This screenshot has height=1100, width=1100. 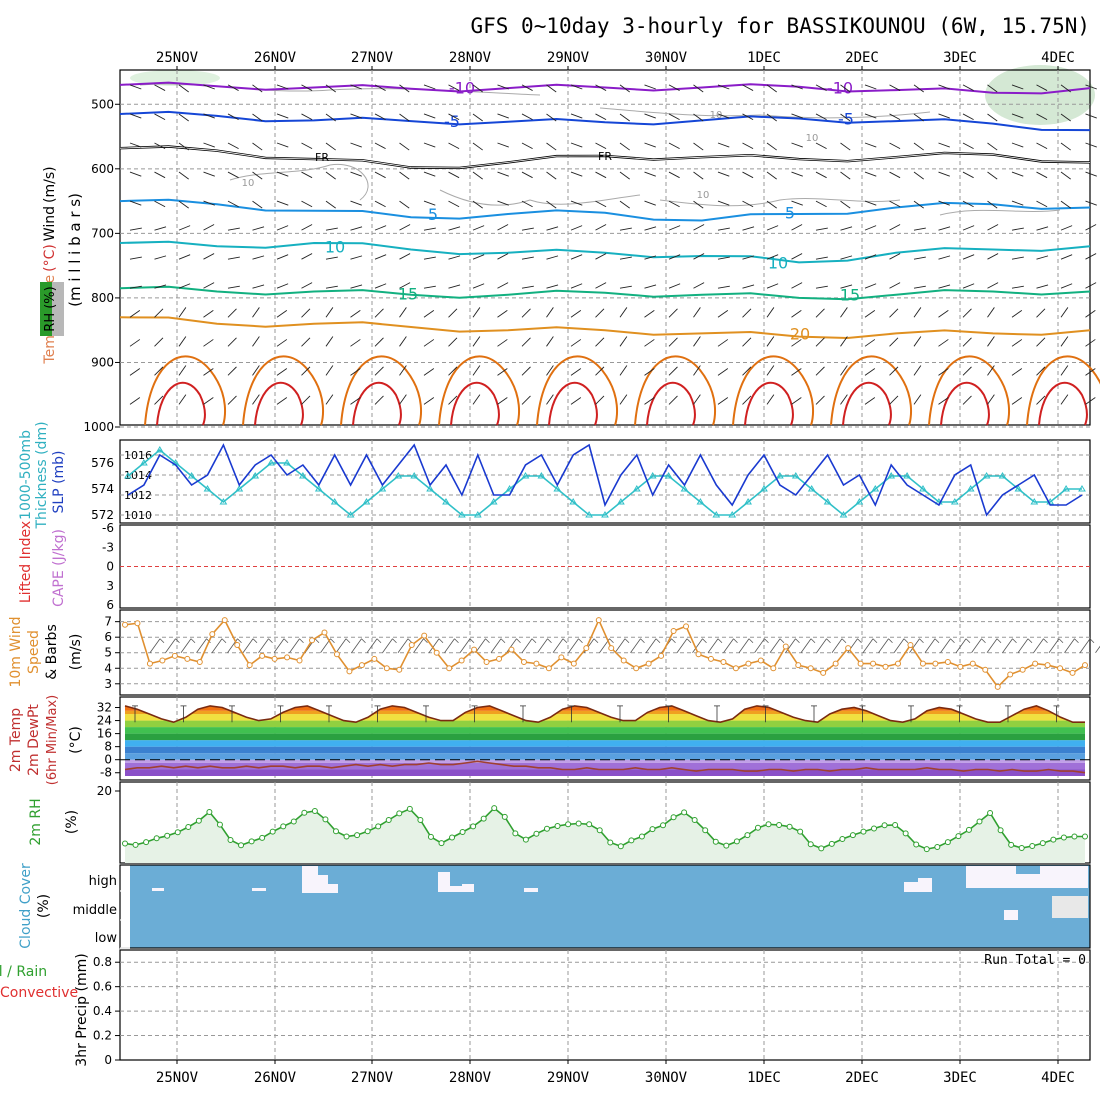 What do you see at coordinates (960, 1078) in the screenshot?
I see `bottom-date-label: 3DEC` at bounding box center [960, 1078].